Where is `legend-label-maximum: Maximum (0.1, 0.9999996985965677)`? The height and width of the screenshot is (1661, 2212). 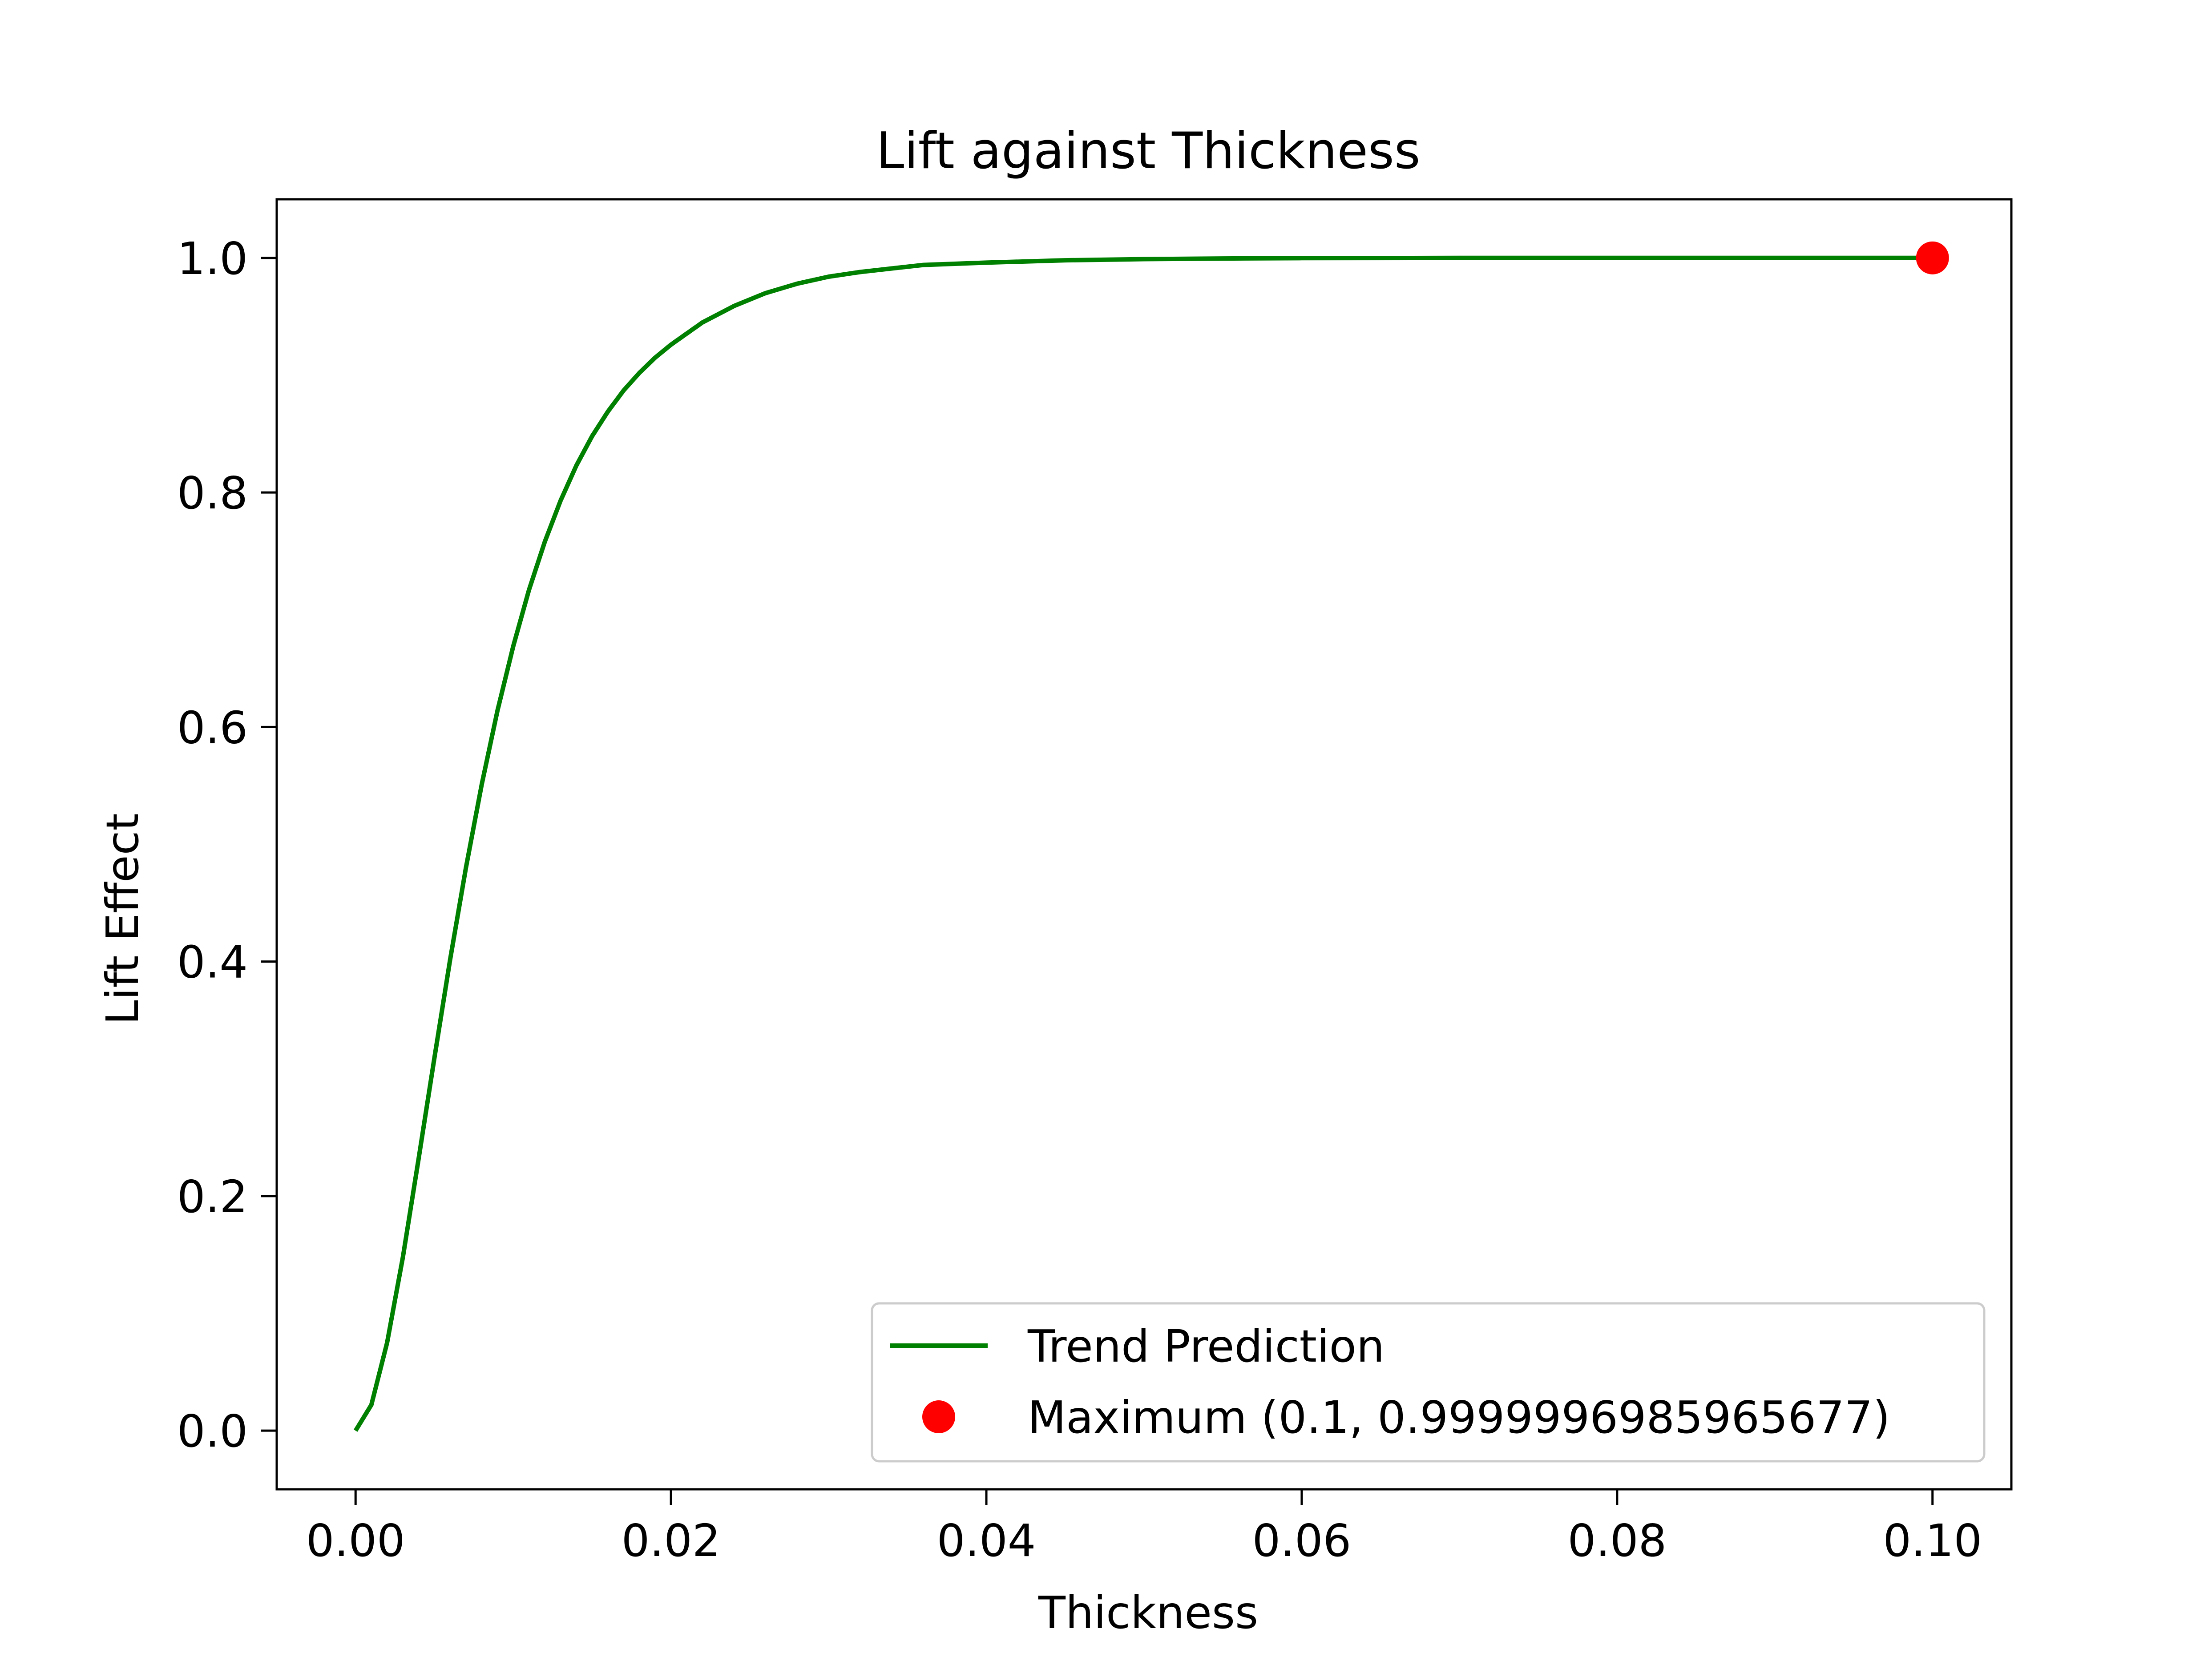 legend-label-maximum: Maximum (0.1, 0.9999996985965677) is located at coordinates (1459, 1417).